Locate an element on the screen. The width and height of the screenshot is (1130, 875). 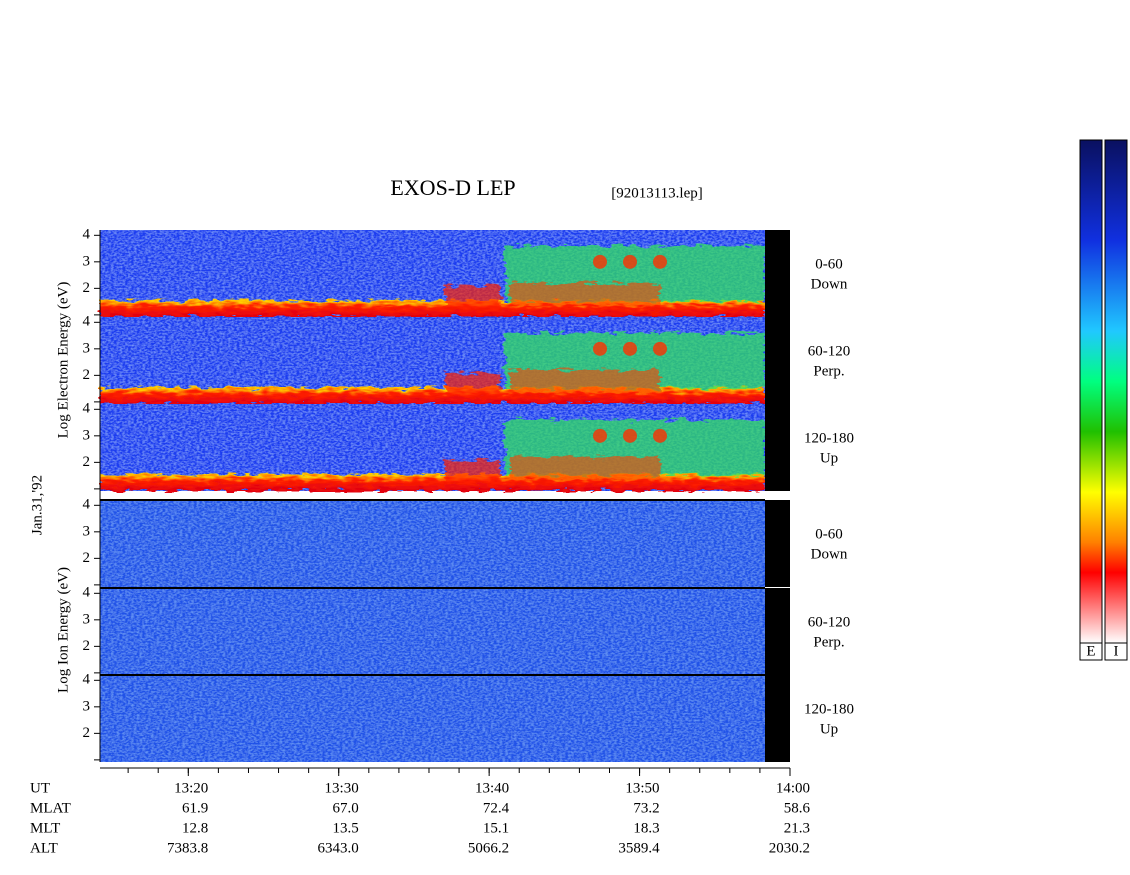
ephemeris-value: 72.4 is located at coordinates (496, 808).